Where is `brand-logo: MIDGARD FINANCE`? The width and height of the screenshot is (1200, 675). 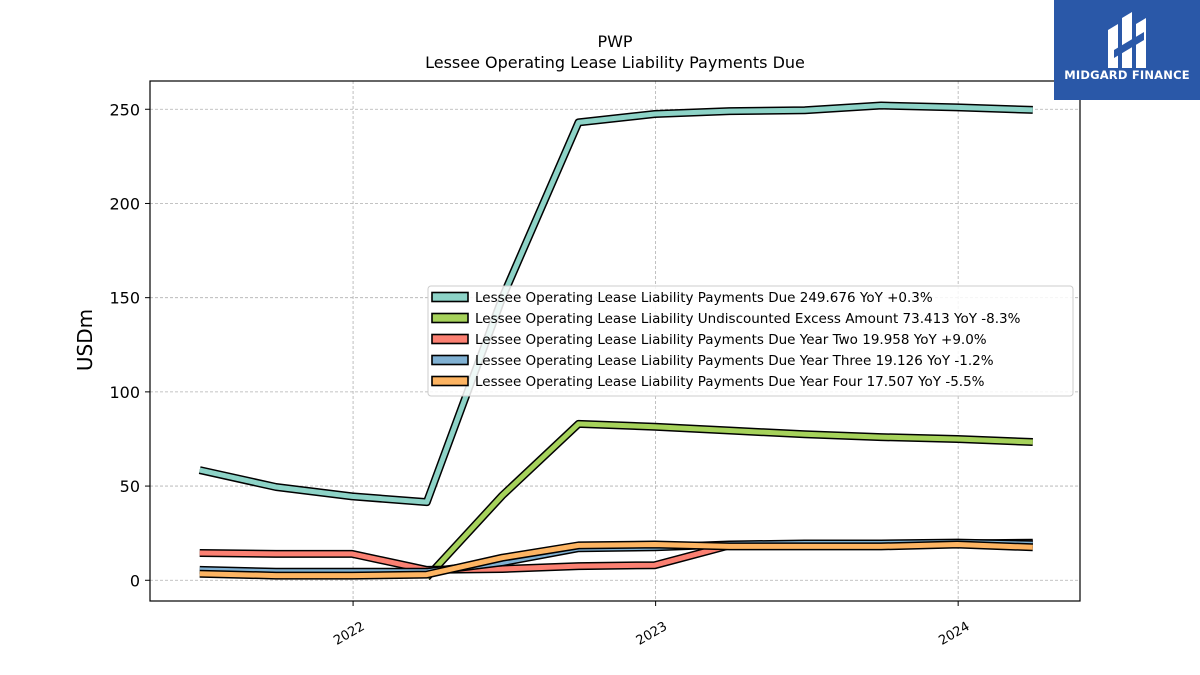
brand-logo: MIDGARD FINANCE is located at coordinates (1127, 50).